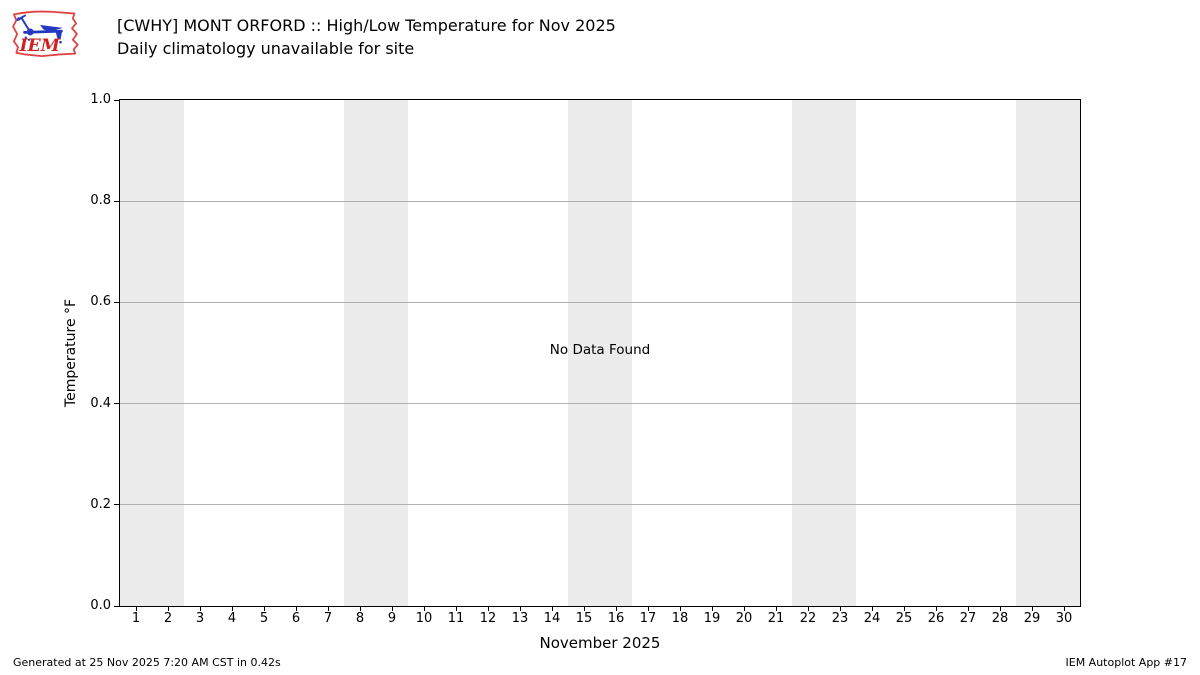  Describe the element at coordinates (1064, 618) in the screenshot. I see `x-tick-label: 30` at that location.